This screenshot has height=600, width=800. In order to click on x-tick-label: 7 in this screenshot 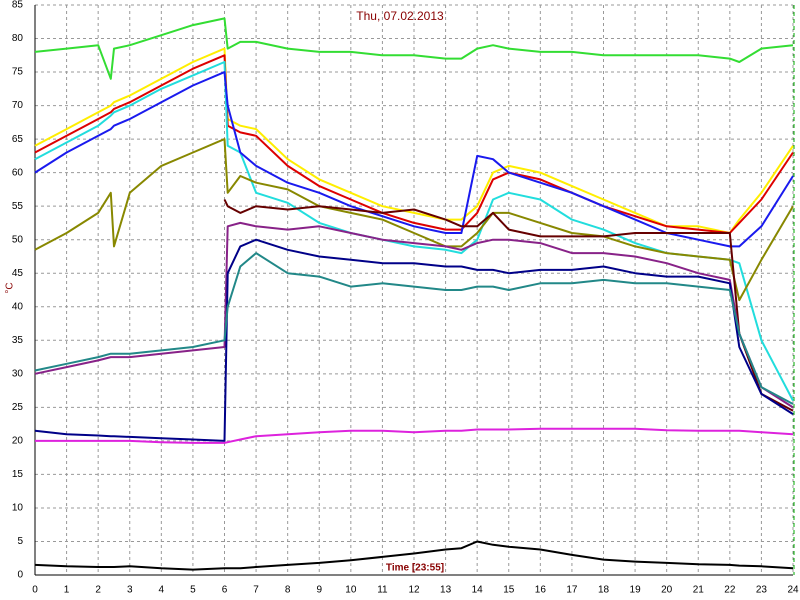, I will do `click(256, 590)`.